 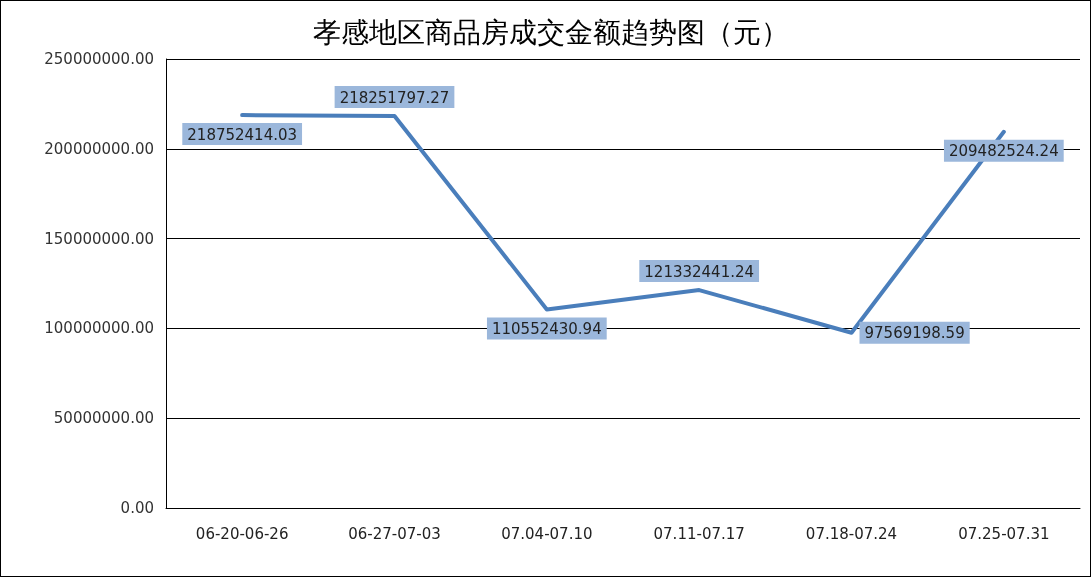 I want to click on x-tick-label: 06-20-06-26, so click(x=242, y=533).